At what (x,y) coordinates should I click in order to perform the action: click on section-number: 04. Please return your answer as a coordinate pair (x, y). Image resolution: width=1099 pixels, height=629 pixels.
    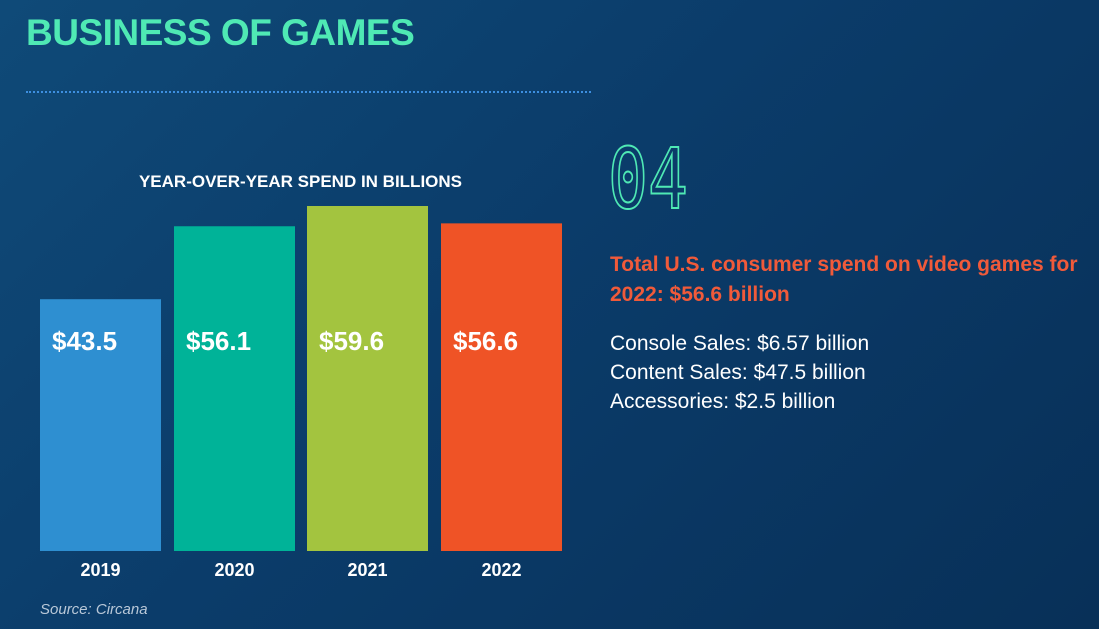
    Looking at the image, I should click on (648, 173).